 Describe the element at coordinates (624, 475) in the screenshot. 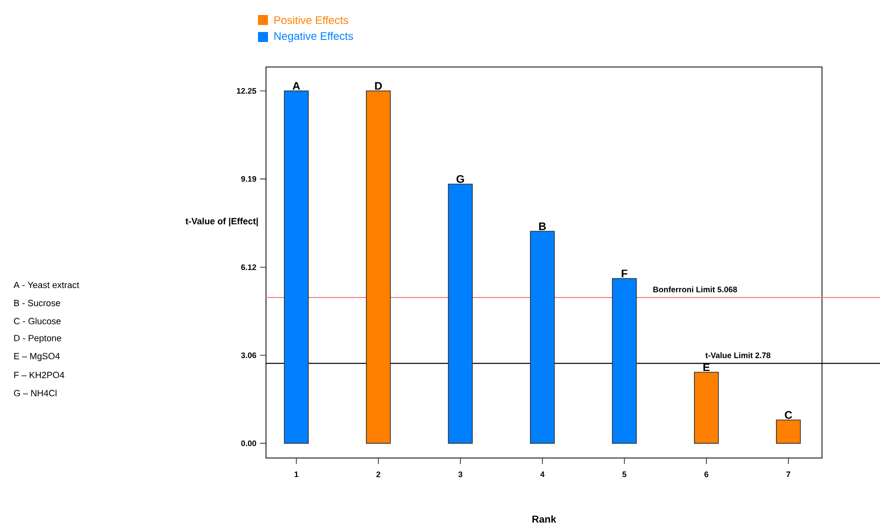

I see `x-tick-label: 5` at that location.